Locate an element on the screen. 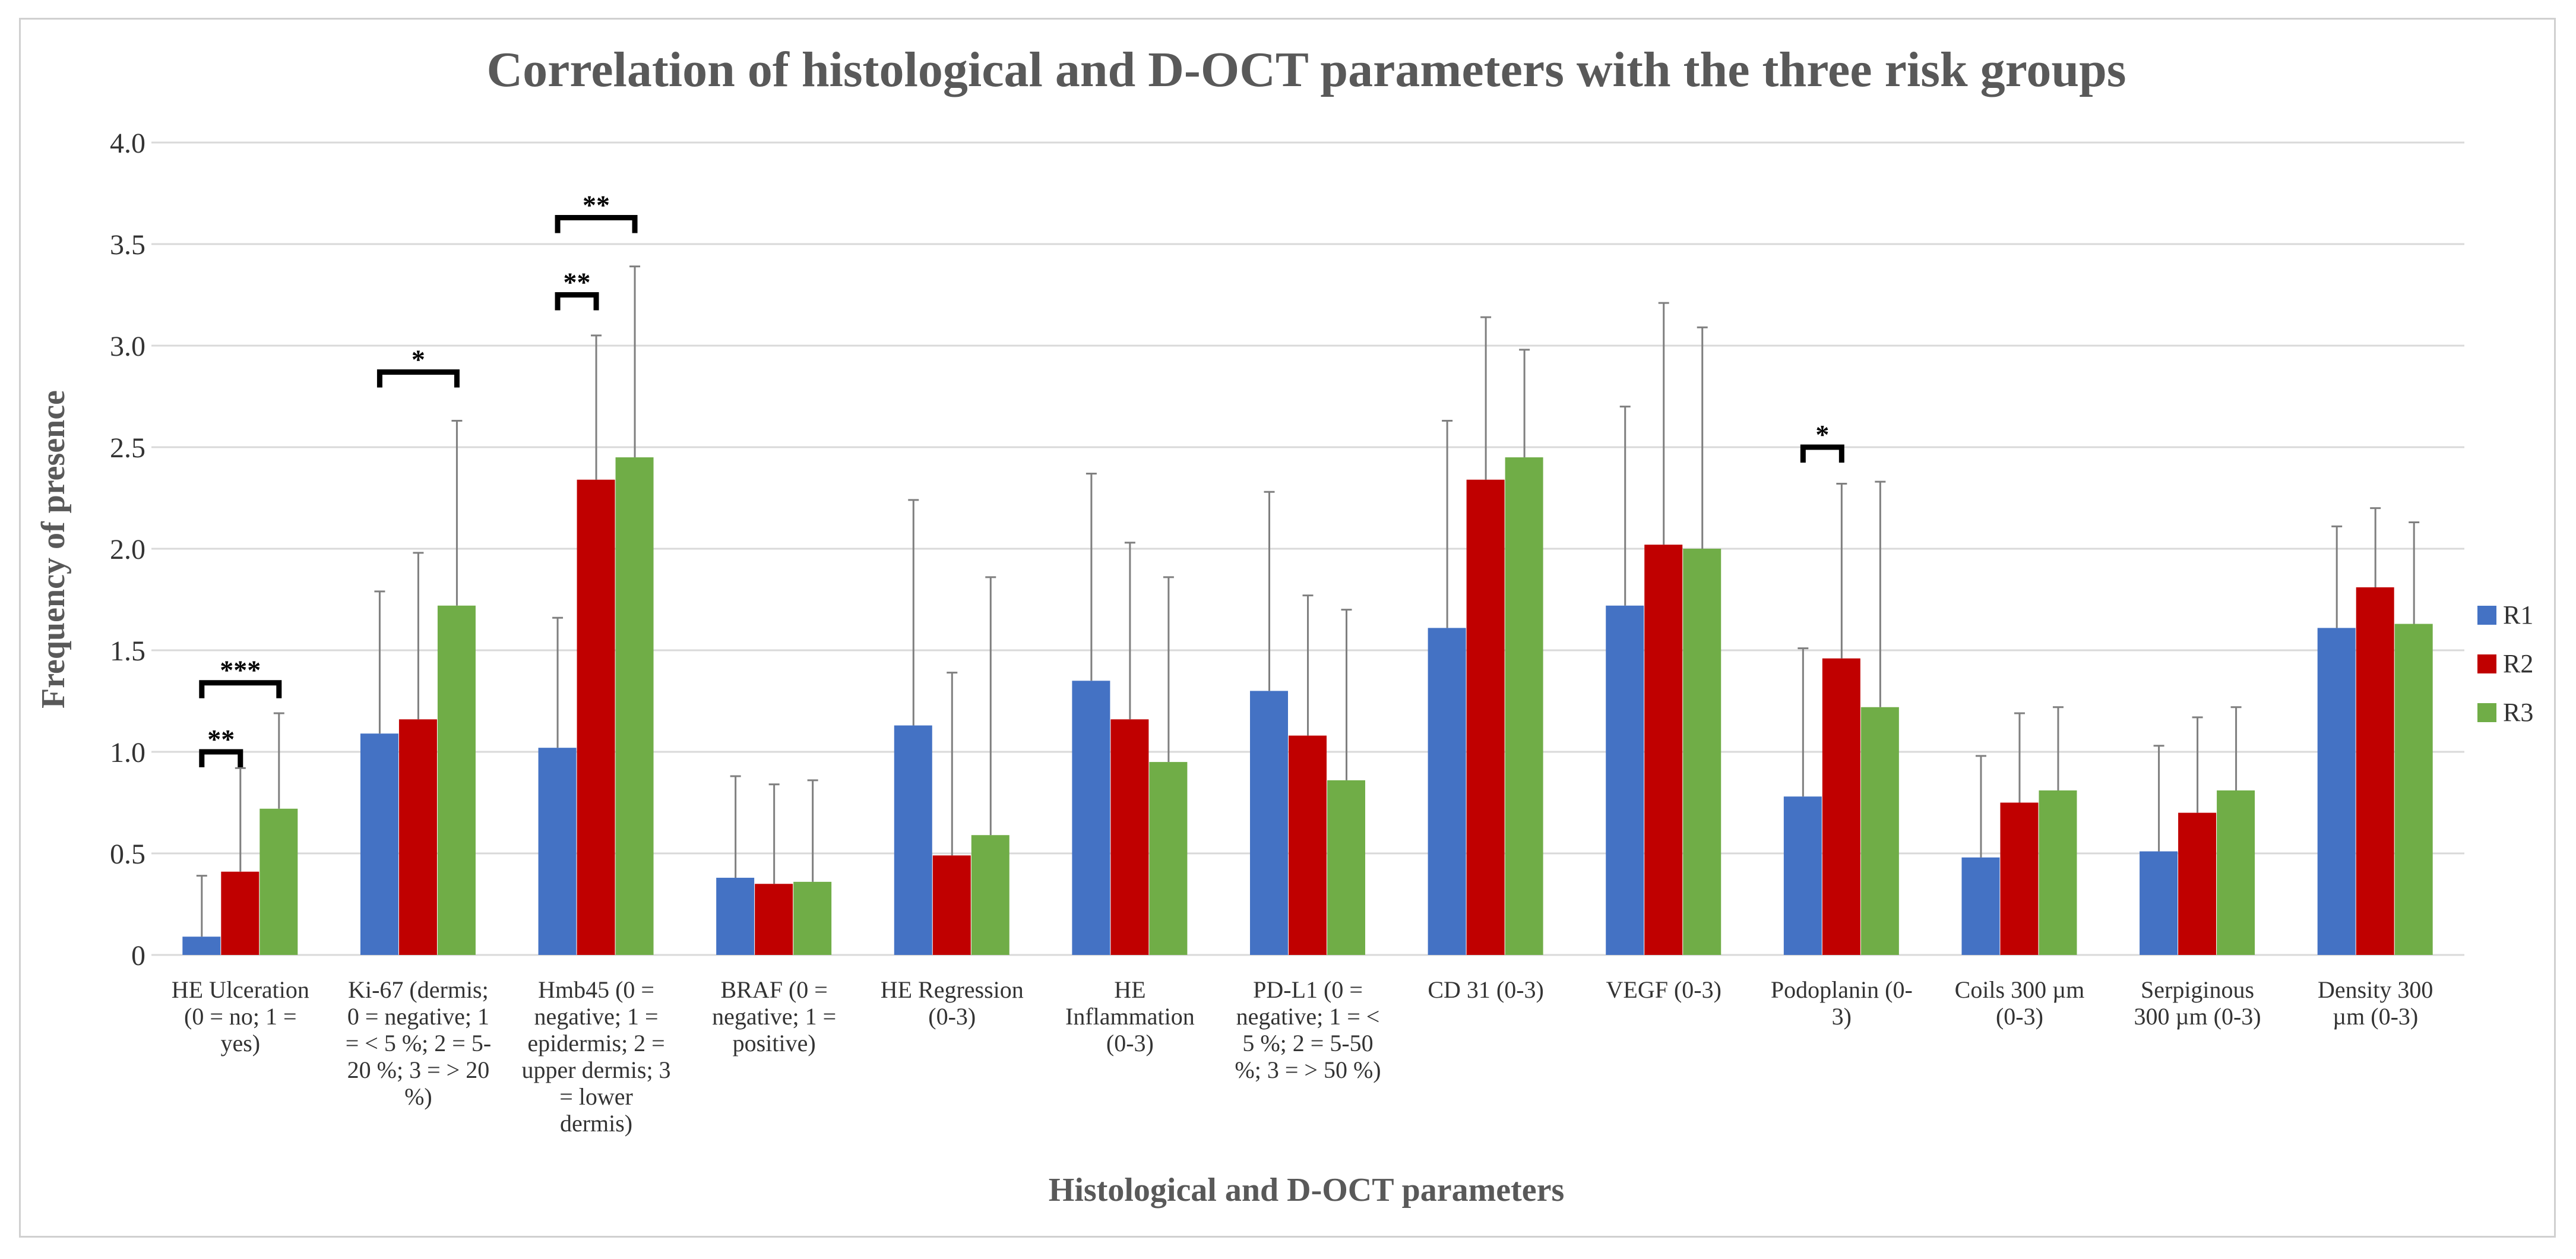 Image resolution: width=2576 pixels, height=1259 pixels. x-category-label: PD-L1 (0 = is located at coordinates (1308, 989).